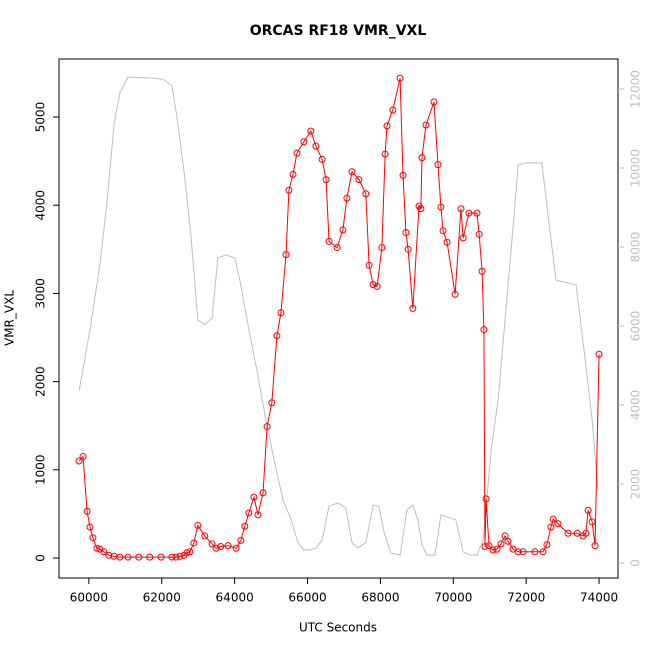 The width and height of the screenshot is (650, 654). What do you see at coordinates (307, 598) in the screenshot?
I see `x-tick-label: 66000` at bounding box center [307, 598].